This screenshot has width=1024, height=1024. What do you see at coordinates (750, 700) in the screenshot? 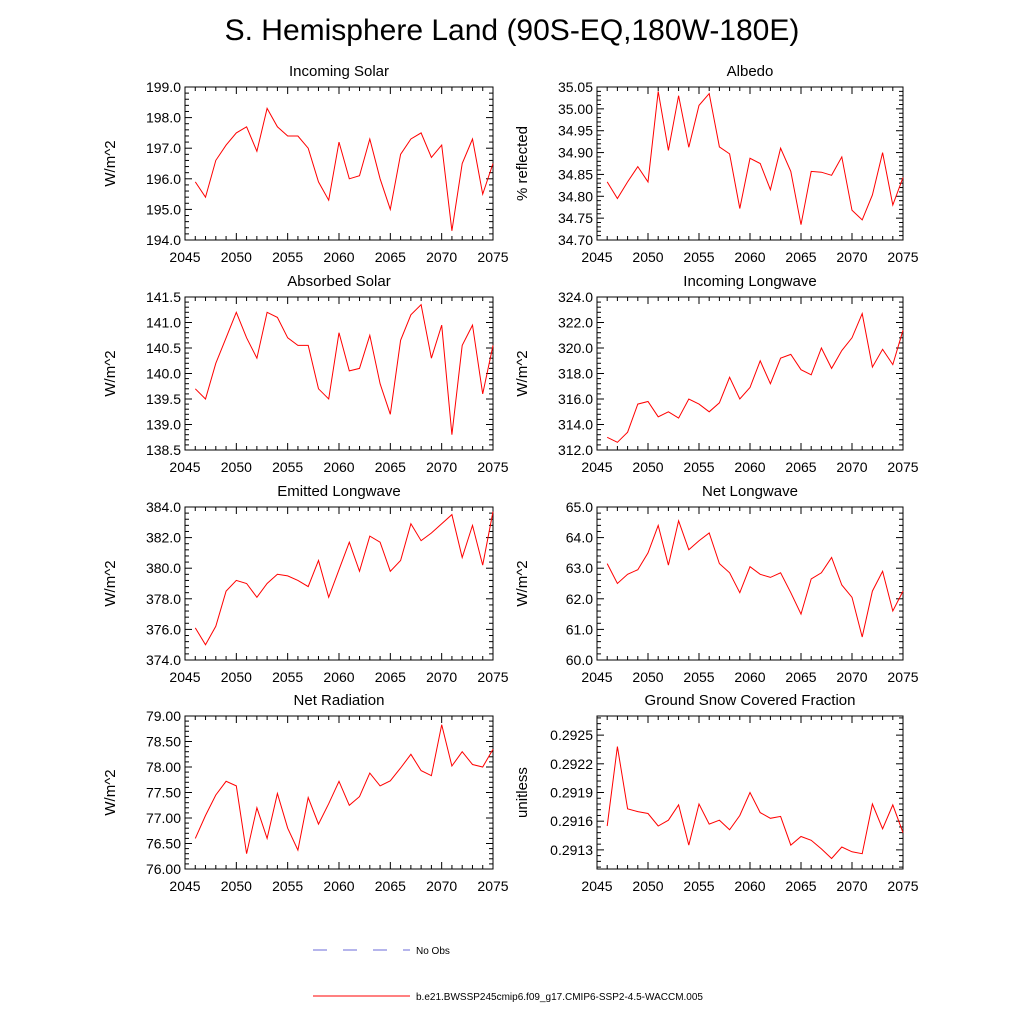
I see `panel-title: Ground Snow Covered Fraction` at bounding box center [750, 700].